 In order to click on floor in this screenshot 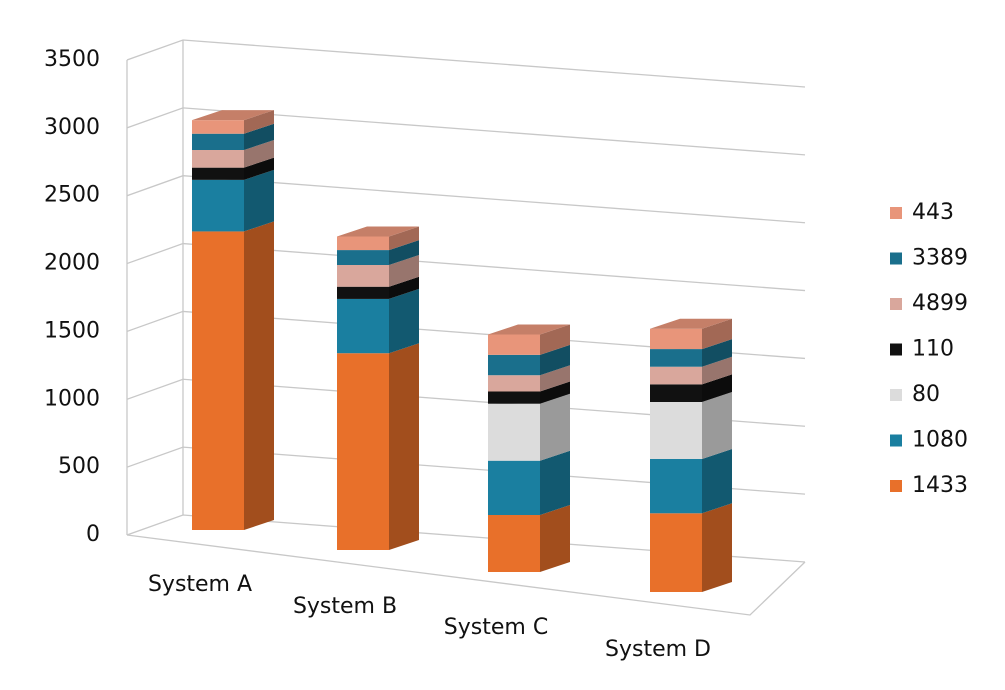, I will do `click(466, 575)`.